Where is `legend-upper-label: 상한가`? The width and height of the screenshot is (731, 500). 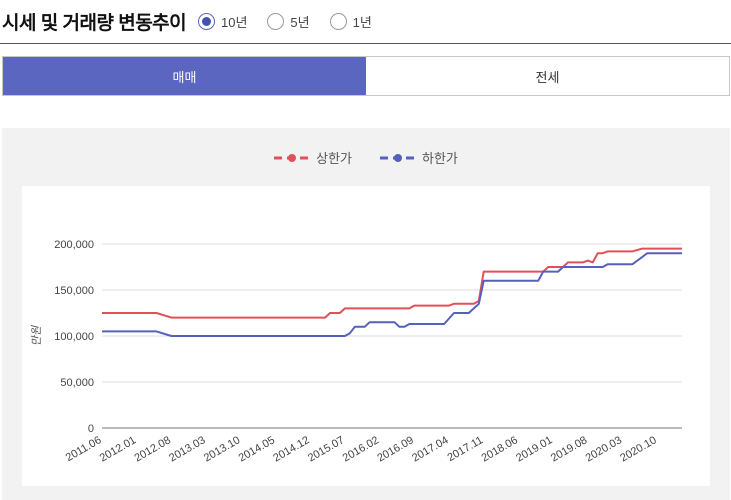
legend-upper-label: 상한가 is located at coordinates (334, 158).